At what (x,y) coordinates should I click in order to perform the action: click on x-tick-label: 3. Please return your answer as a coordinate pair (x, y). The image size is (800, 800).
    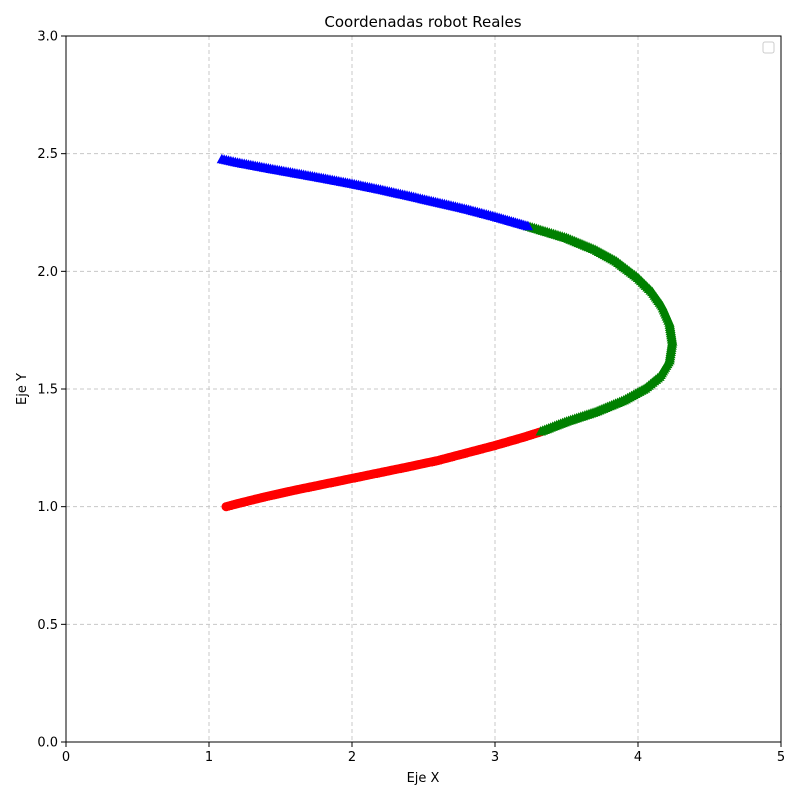
    Looking at the image, I should click on (495, 757).